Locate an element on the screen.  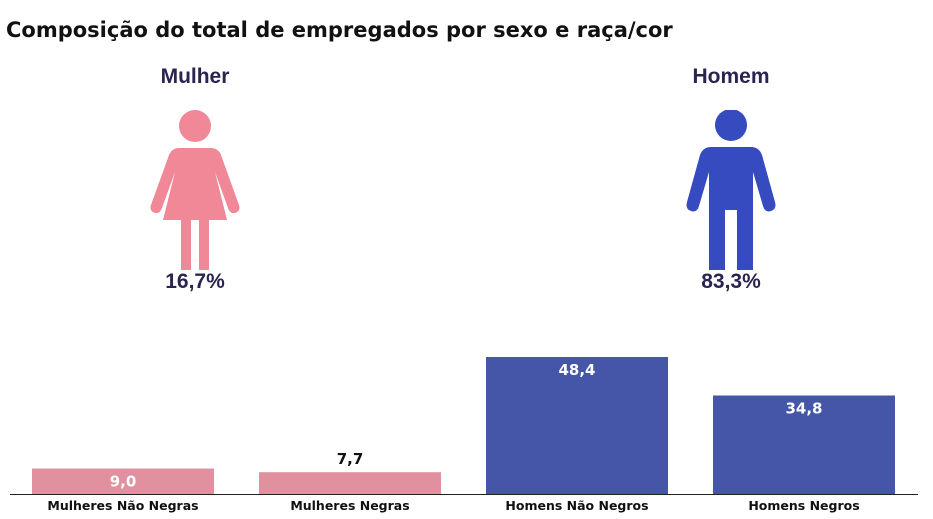
data-label: 7,7 is located at coordinates (350, 459).